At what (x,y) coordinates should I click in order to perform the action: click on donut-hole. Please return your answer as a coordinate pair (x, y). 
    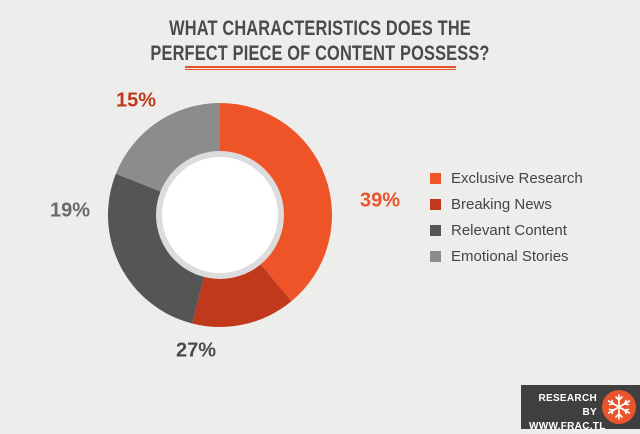
    Looking at the image, I should click on (220, 215).